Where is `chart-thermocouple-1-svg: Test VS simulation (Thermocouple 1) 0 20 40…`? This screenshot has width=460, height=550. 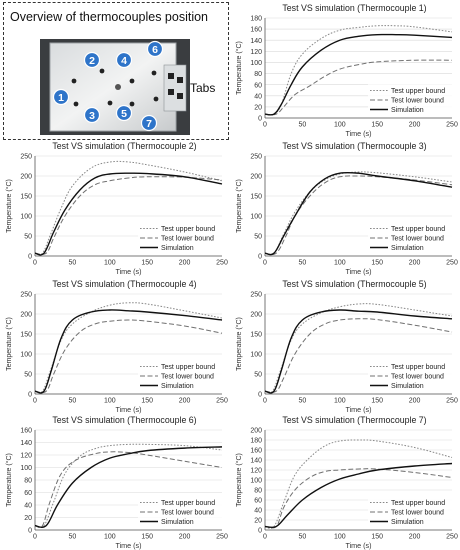 chart-thermocouple-1-svg: Test VS simulation (Thermocouple 1) 0 20 40… is located at coordinates (346, 70).